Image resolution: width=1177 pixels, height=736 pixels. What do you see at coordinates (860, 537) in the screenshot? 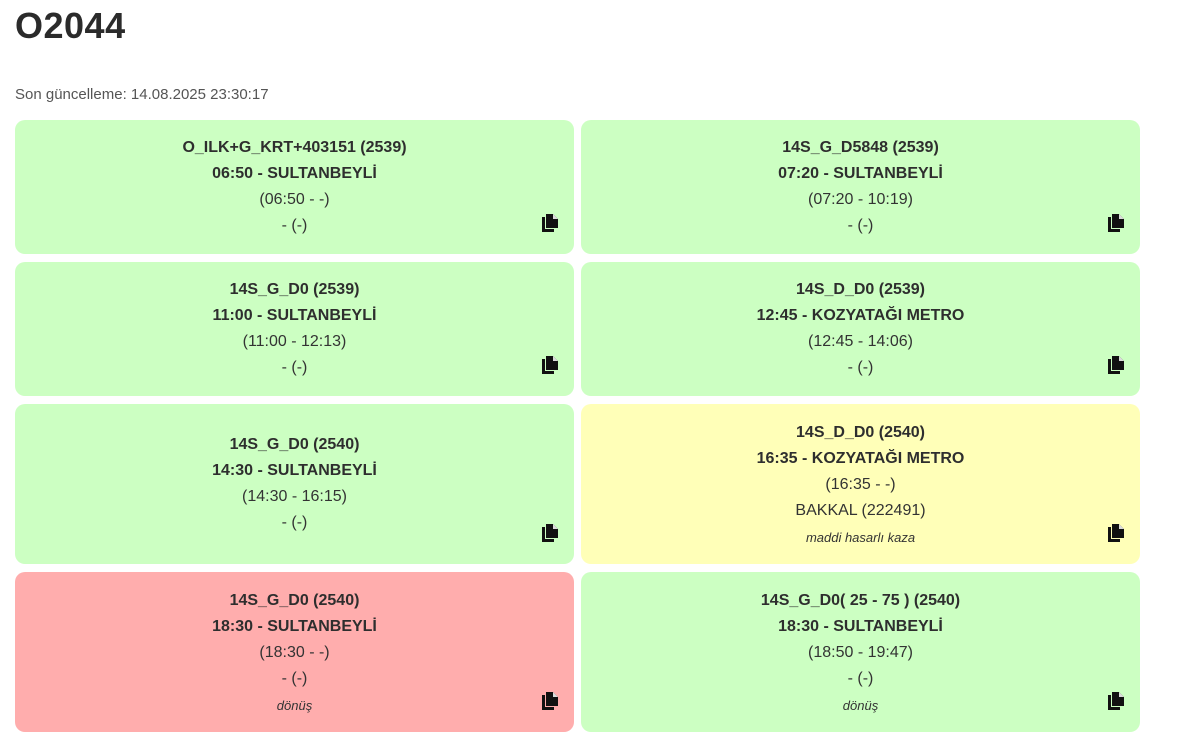
I see `trip-note: maddi hasarlı kaza` at bounding box center [860, 537].